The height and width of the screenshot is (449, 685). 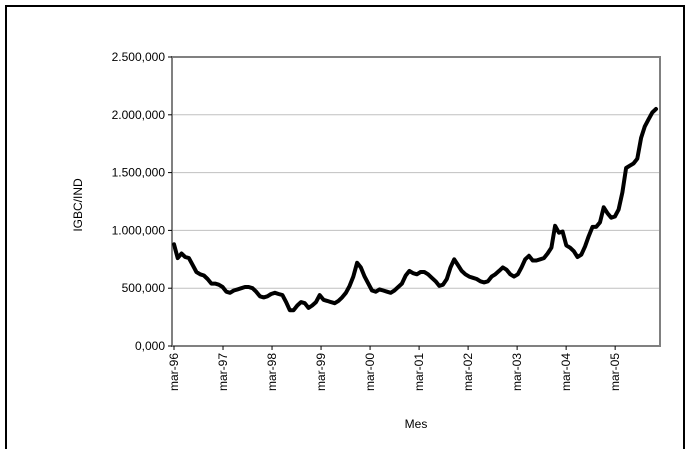 I want to click on x-axis-title: Mes, so click(x=416, y=424).